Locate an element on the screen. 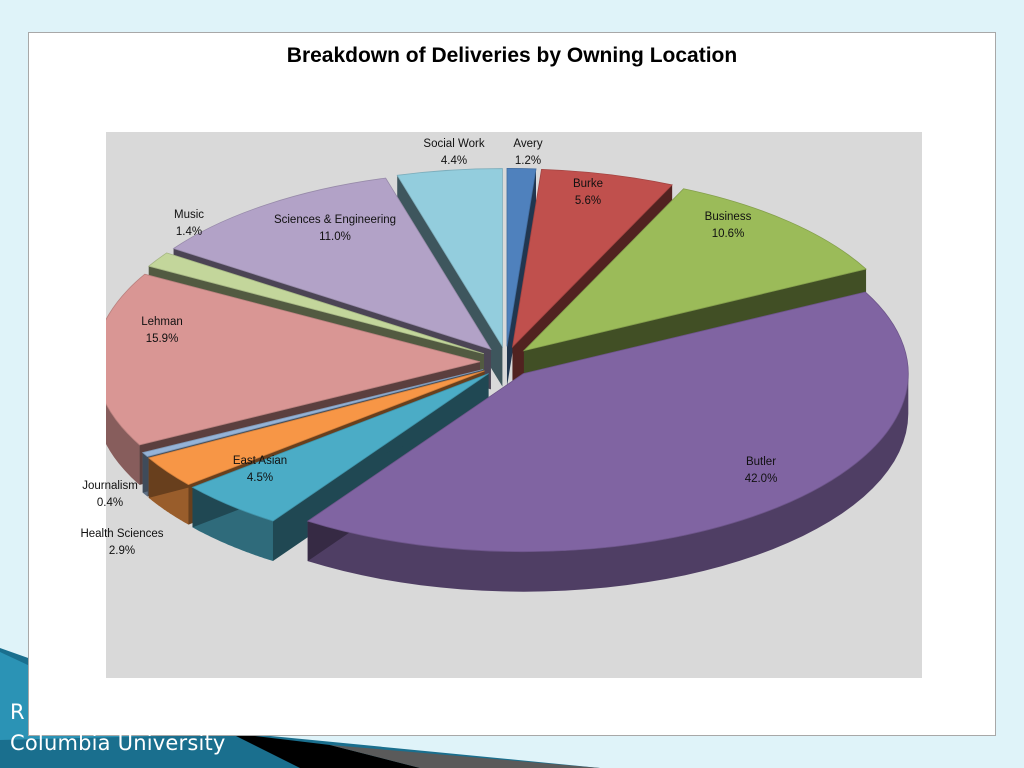 This screenshot has width=1024, height=768. slice-top-east-asian is located at coordinates (340, 447).